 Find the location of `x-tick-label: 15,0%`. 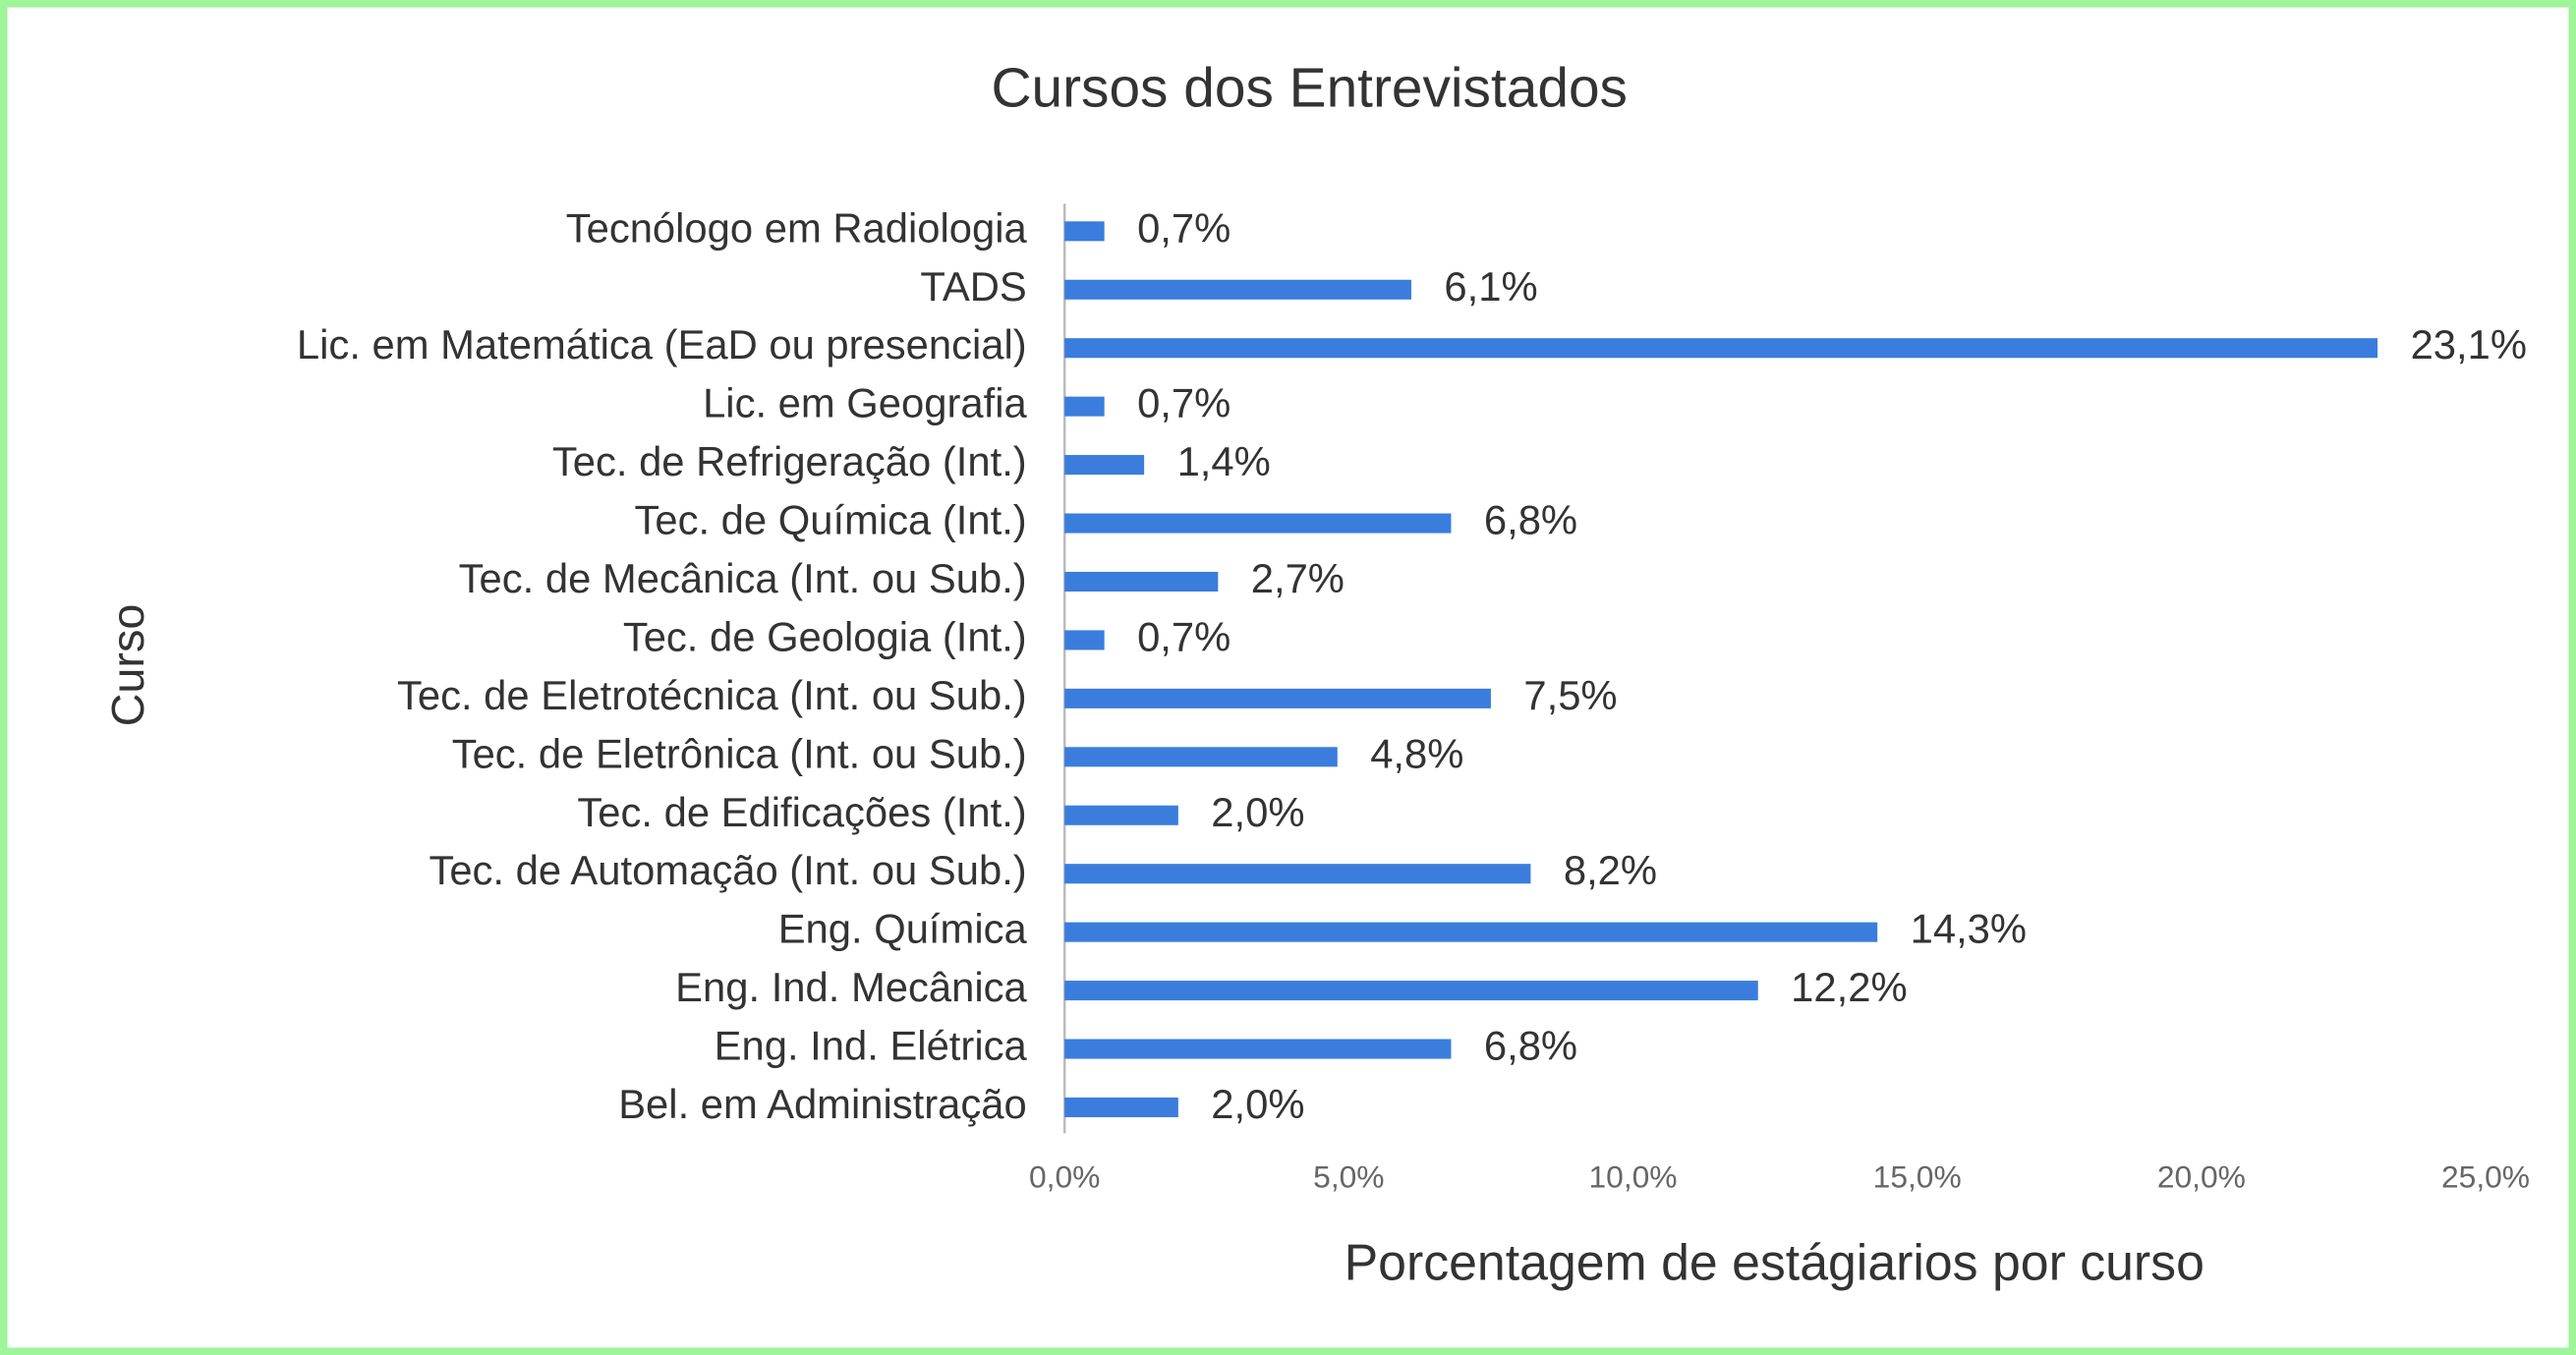

x-tick-label: 15,0% is located at coordinates (1918, 1177).